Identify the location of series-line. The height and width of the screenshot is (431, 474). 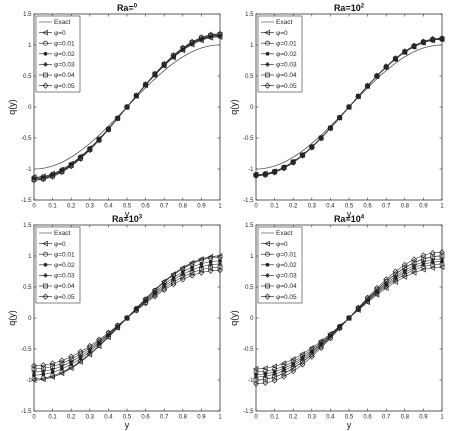
(127, 318).